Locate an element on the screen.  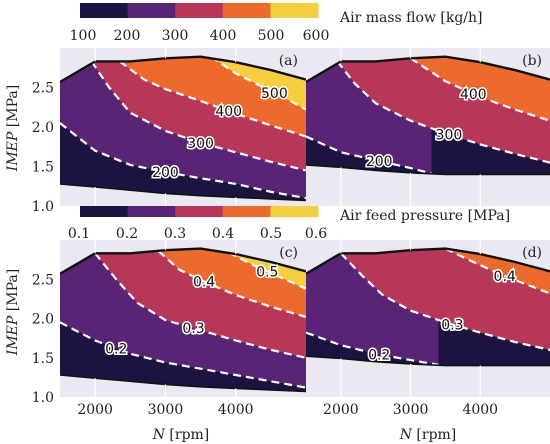
contour-label: 500 is located at coordinates (274, 94).